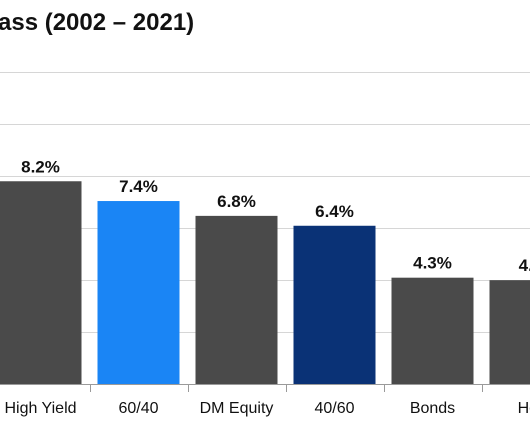  I want to click on category-label-4: 40/60, so click(334, 408).